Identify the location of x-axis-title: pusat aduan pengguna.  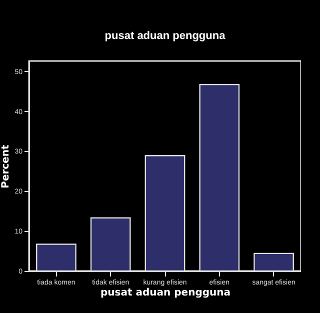
(165, 293).